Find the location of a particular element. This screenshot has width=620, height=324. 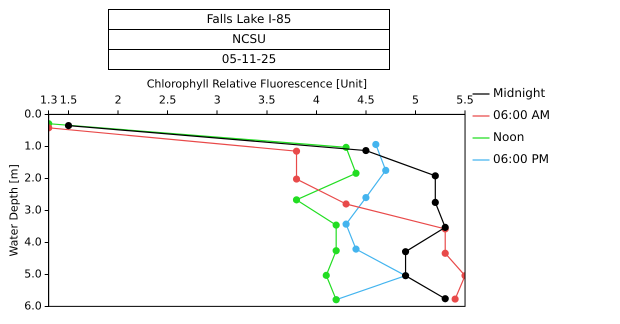

chart-title: Falls Lake I-85 is located at coordinates (249, 19).